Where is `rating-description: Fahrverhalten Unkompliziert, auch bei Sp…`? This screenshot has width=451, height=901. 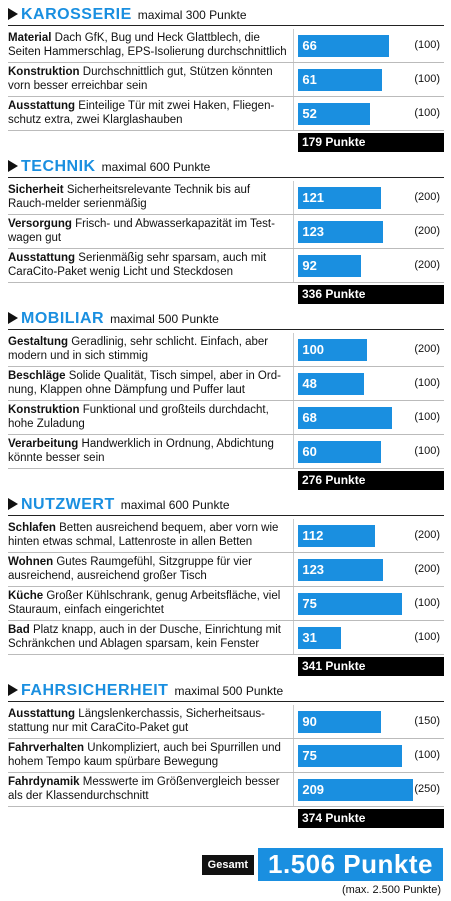 rating-description: Fahrverhalten Unkompliziert, auch bei Sp… is located at coordinates (150, 755).